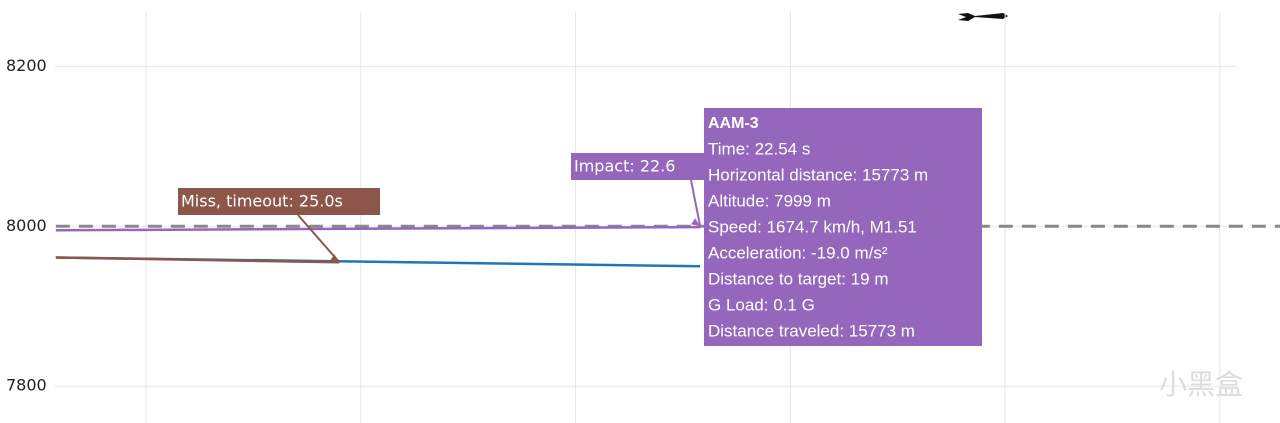 Image resolution: width=1280 pixels, height=423 pixels. I want to click on watermark: 小黑盒, so click(1201, 384).